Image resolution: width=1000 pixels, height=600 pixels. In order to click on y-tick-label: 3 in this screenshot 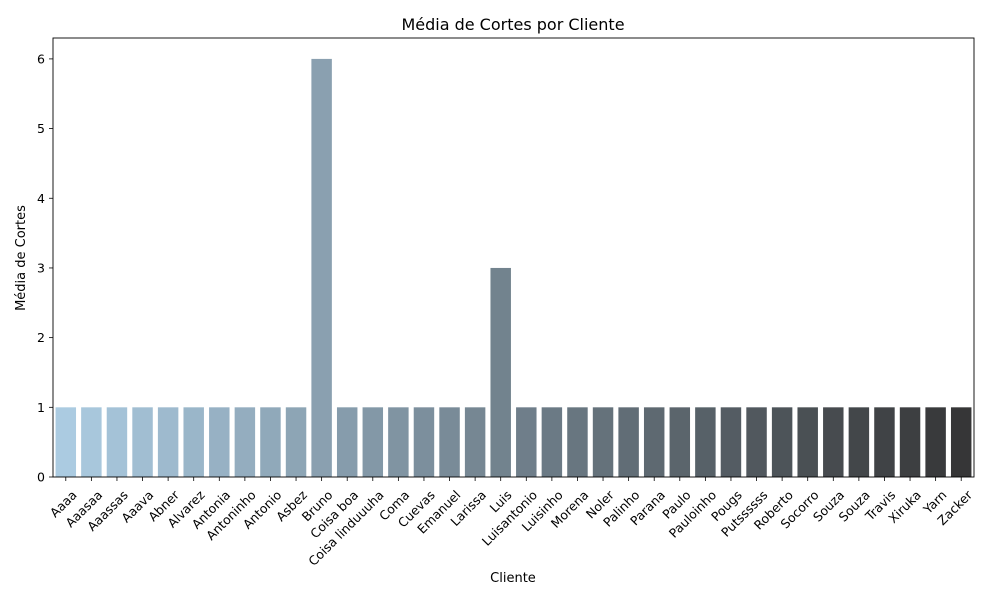, I will do `click(41, 267)`.